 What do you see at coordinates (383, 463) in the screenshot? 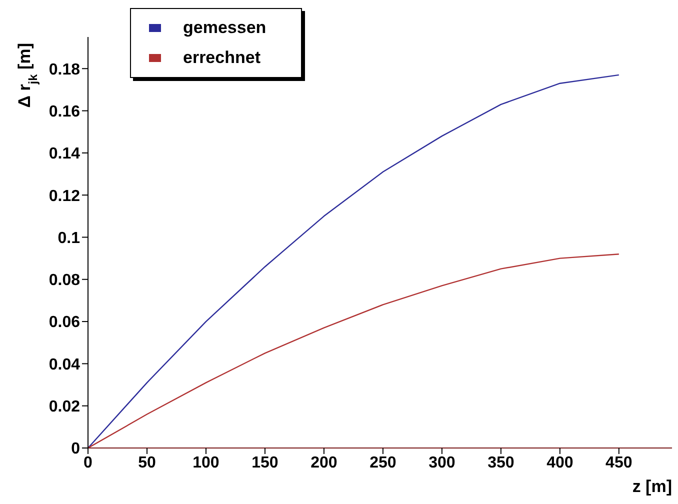
I see `x-tick-label: 250` at bounding box center [383, 463].